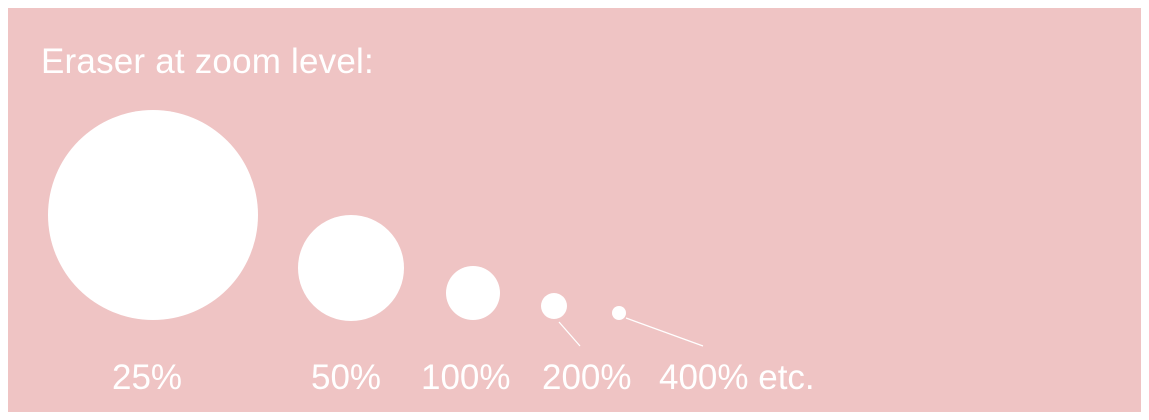 The width and height of the screenshot is (1149, 420). Describe the element at coordinates (587, 377) in the screenshot. I see `zoom-label-200: 200%` at that location.